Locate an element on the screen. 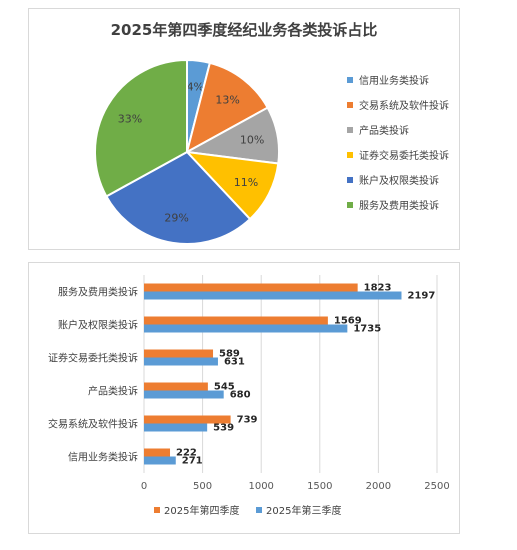 The image size is (517, 550). legend-entry: 2025年第三季度 is located at coordinates (303, 510).